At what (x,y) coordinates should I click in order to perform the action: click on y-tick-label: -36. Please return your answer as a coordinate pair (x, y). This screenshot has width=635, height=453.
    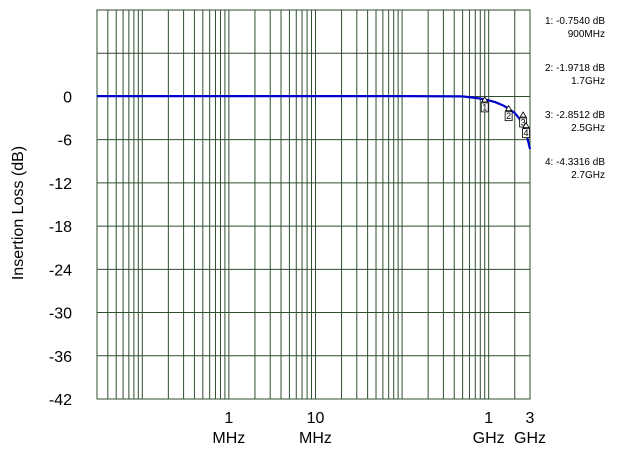
    Looking at the image, I should click on (60, 357).